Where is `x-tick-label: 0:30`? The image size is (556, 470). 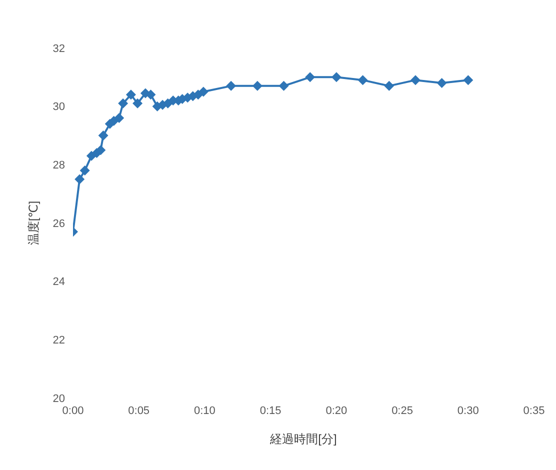 x-tick-label: 0:30 is located at coordinates (468, 410).